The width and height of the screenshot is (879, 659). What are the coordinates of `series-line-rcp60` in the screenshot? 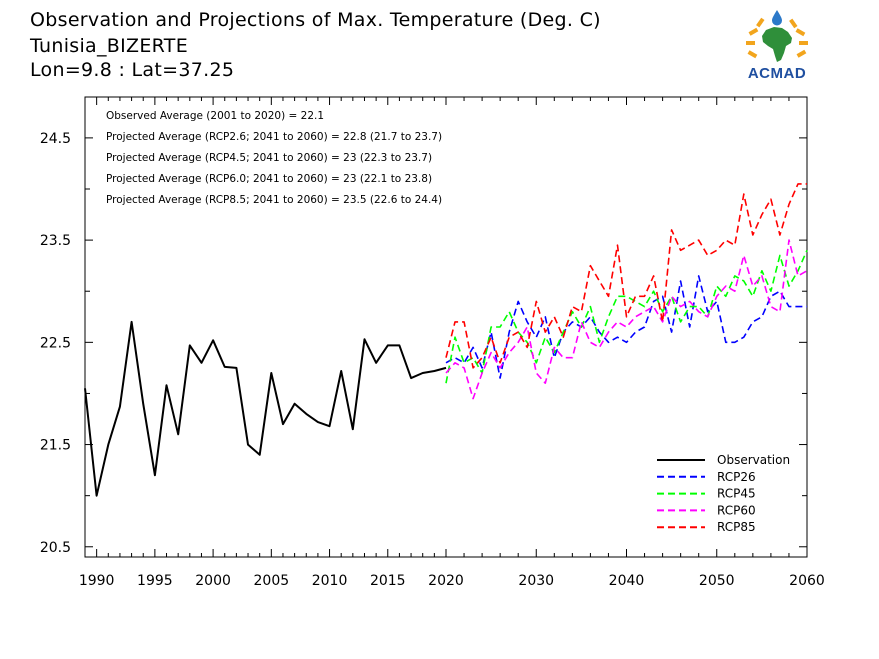 It's located at (626, 319).